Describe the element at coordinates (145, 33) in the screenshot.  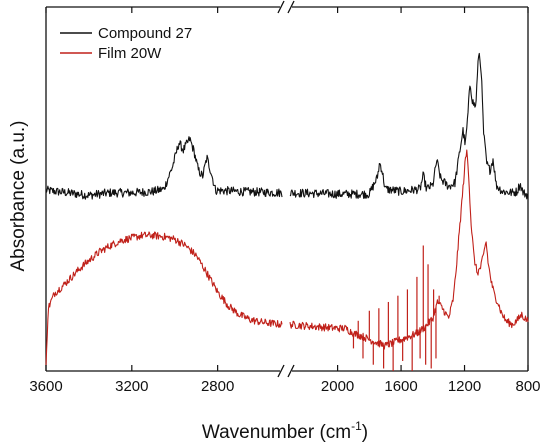
I see `legend-label-1: Compound 27` at that location.